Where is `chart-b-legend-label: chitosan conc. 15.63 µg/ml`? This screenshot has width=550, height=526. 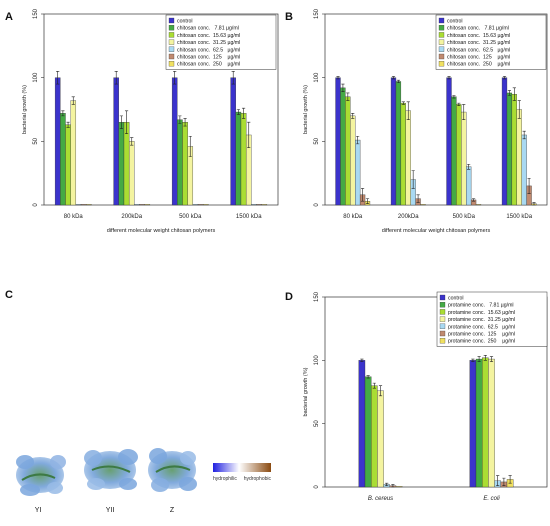 chart-b-legend-label: chitosan conc. 15.63 µg/ml is located at coordinates (478, 36).